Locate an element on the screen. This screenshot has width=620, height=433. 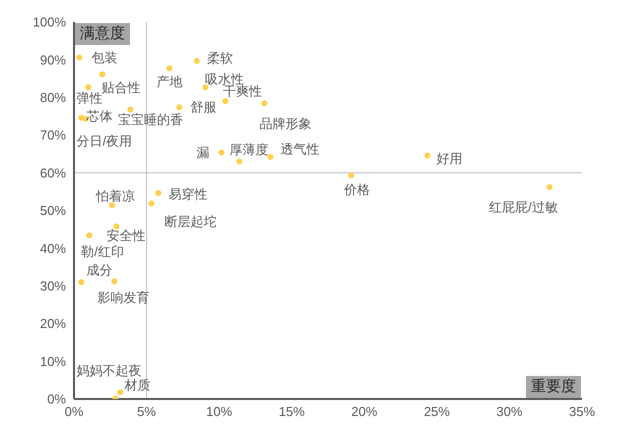
y-tick-label: 50% is located at coordinates (53, 210).